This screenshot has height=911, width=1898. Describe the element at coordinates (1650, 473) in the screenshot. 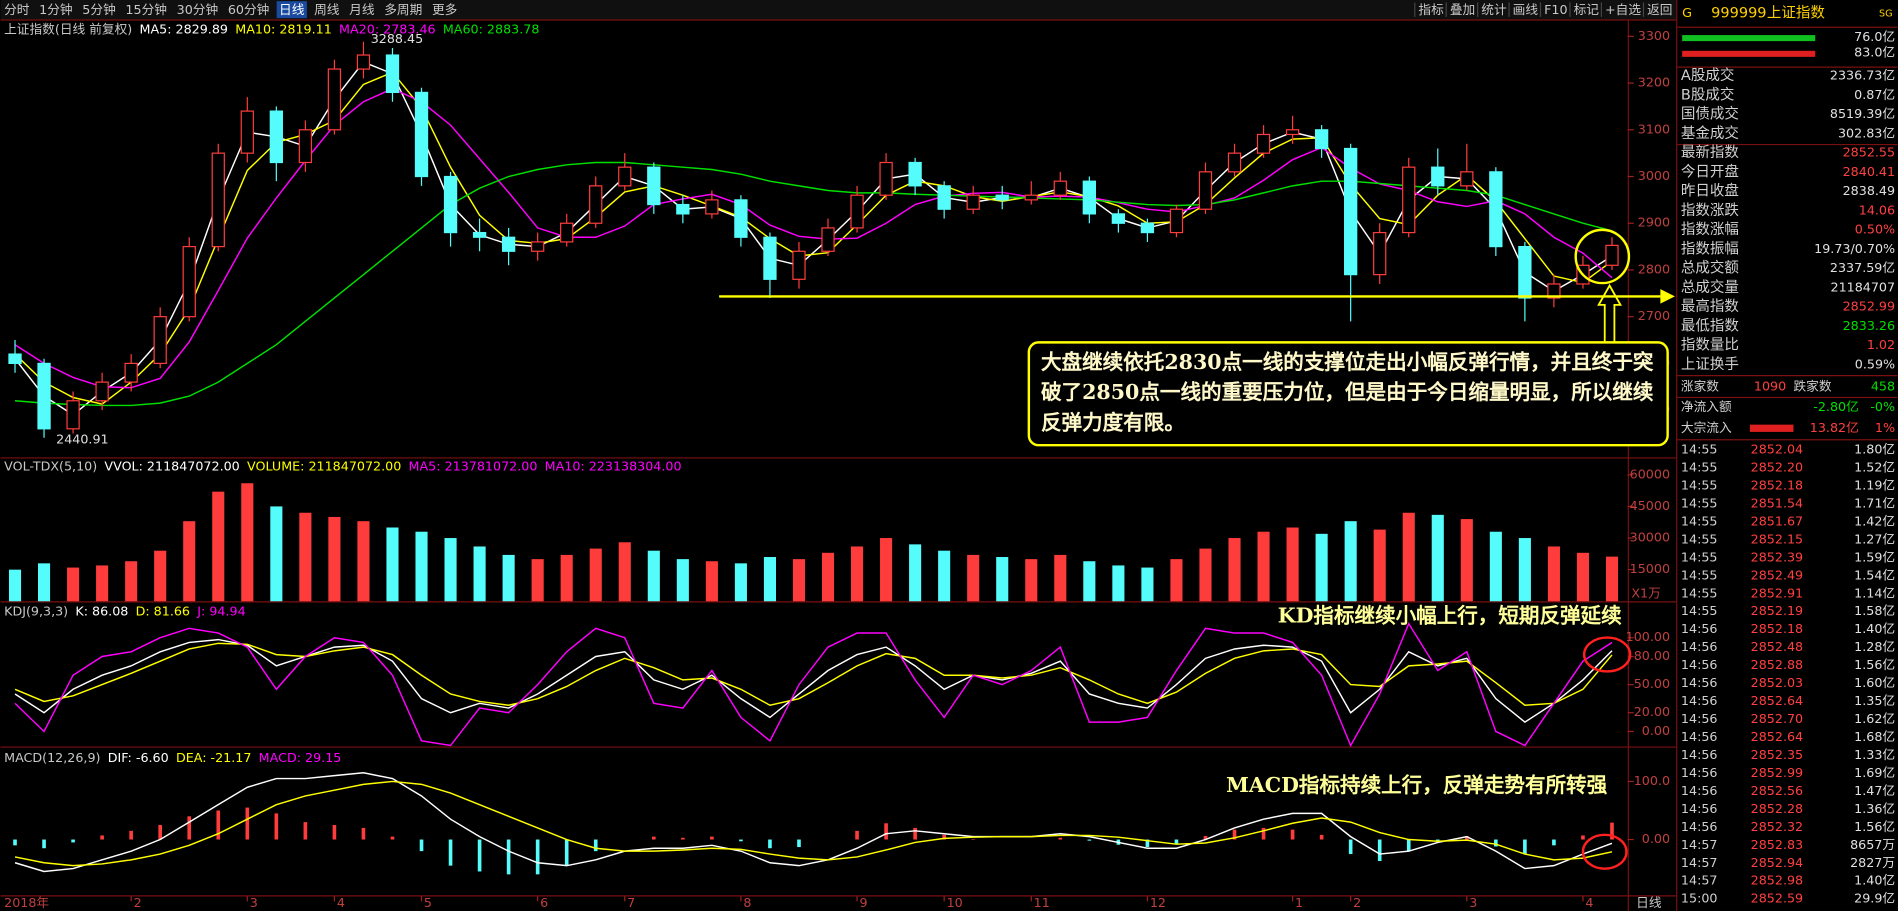

I see `y-tick-label: 60000` at that location.